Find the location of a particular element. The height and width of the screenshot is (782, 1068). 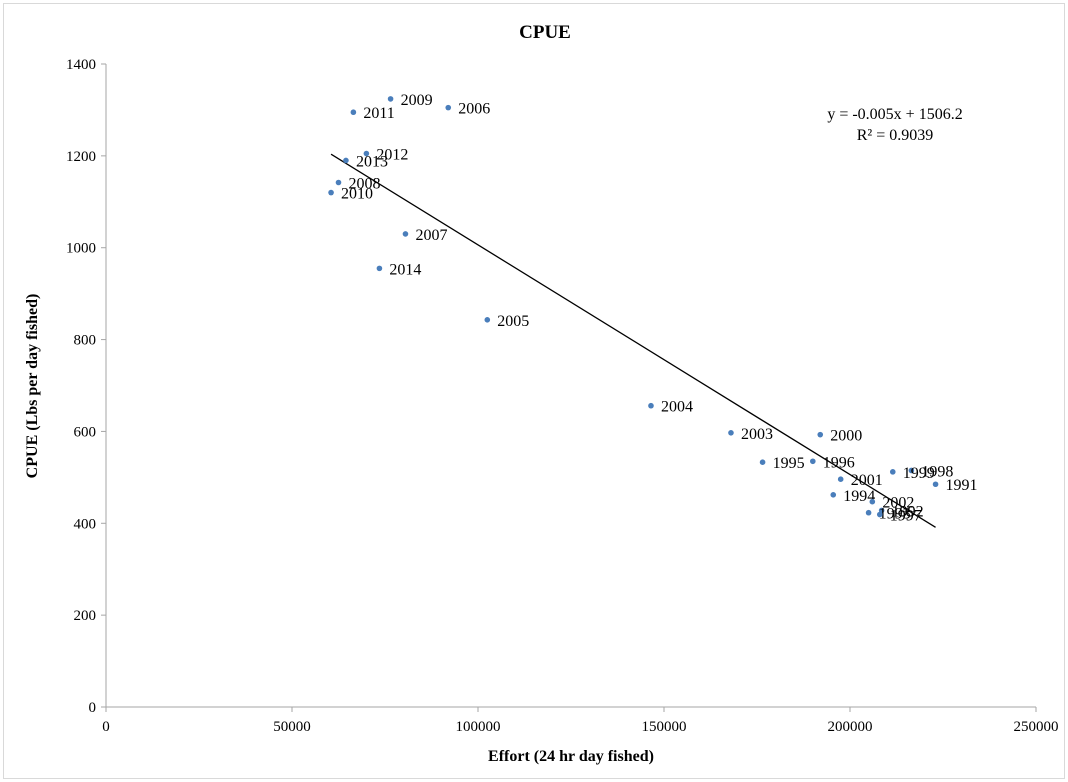

data-point-2004 is located at coordinates (651, 405).